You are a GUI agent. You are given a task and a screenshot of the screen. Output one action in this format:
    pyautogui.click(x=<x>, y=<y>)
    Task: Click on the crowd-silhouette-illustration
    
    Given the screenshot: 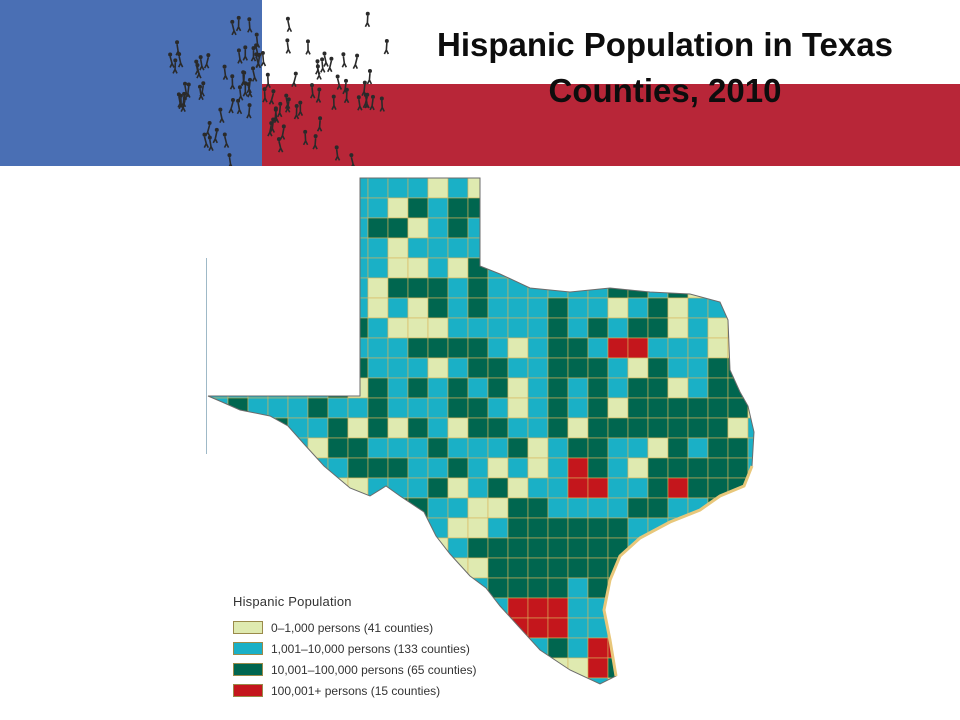 What is the action you would take?
    pyautogui.click(x=279, y=88)
    